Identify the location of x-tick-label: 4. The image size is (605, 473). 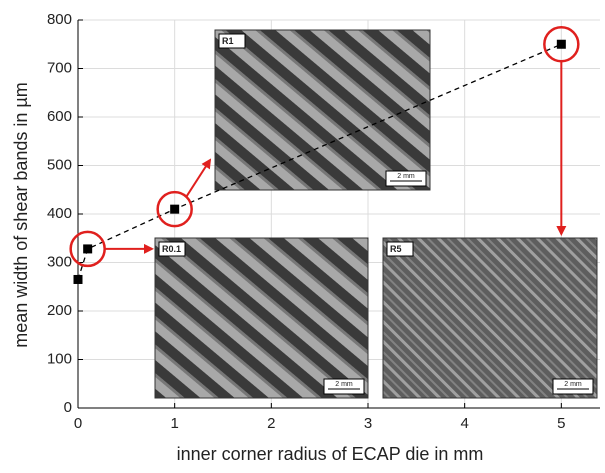
(464, 423).